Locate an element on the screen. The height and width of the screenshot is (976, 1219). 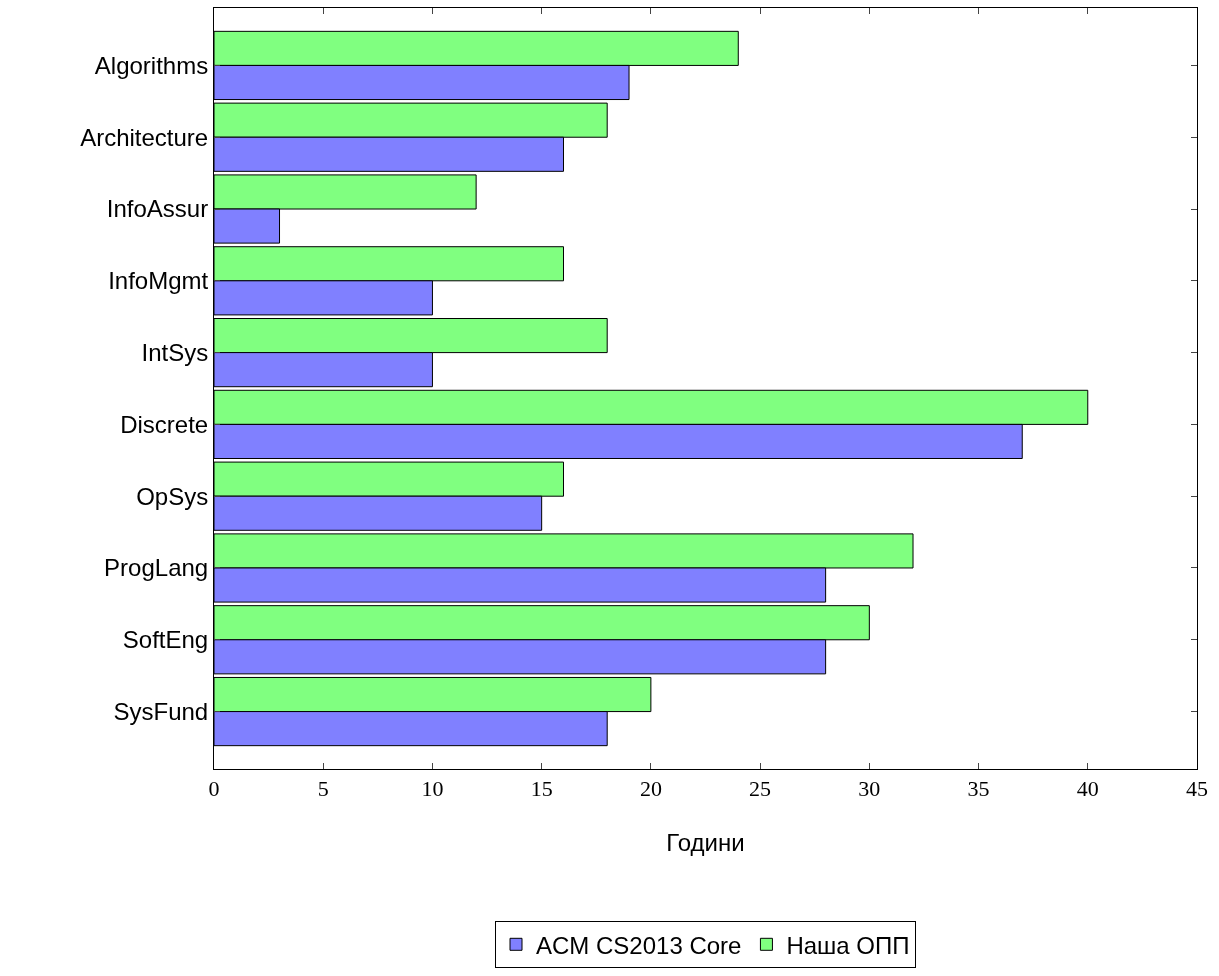
y-tick-label: Discrete is located at coordinates (164, 424).